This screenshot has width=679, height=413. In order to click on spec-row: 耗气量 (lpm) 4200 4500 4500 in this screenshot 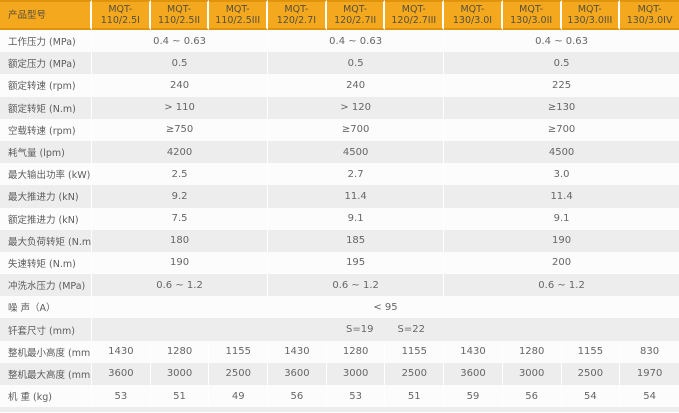, I will do `click(339, 152)`.